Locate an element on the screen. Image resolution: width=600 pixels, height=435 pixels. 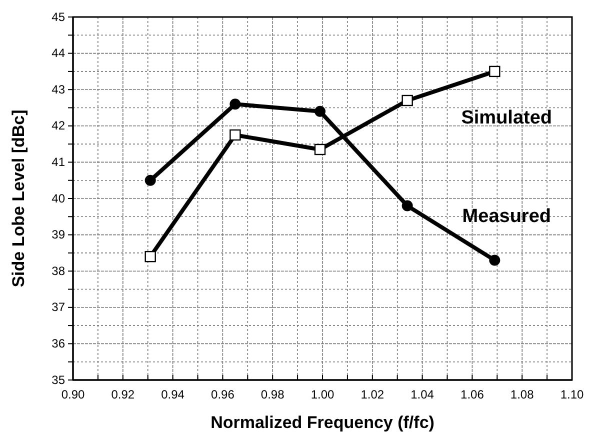
y-tick-label: 40 is located at coordinates (59, 198).